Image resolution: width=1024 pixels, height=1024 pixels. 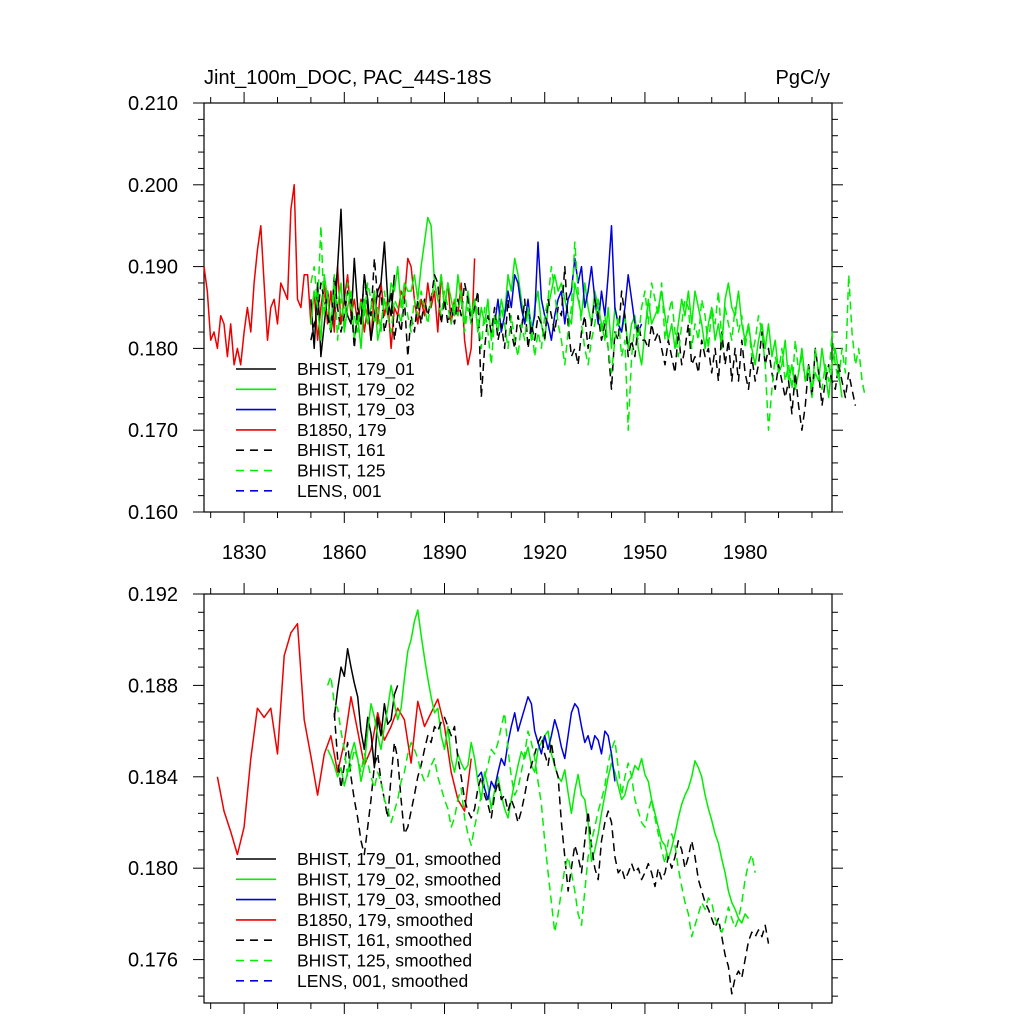 What do you see at coordinates (366, 708) in the screenshot?
I see `p2-series-bhist-179-01-smoothed` at bounding box center [366, 708].